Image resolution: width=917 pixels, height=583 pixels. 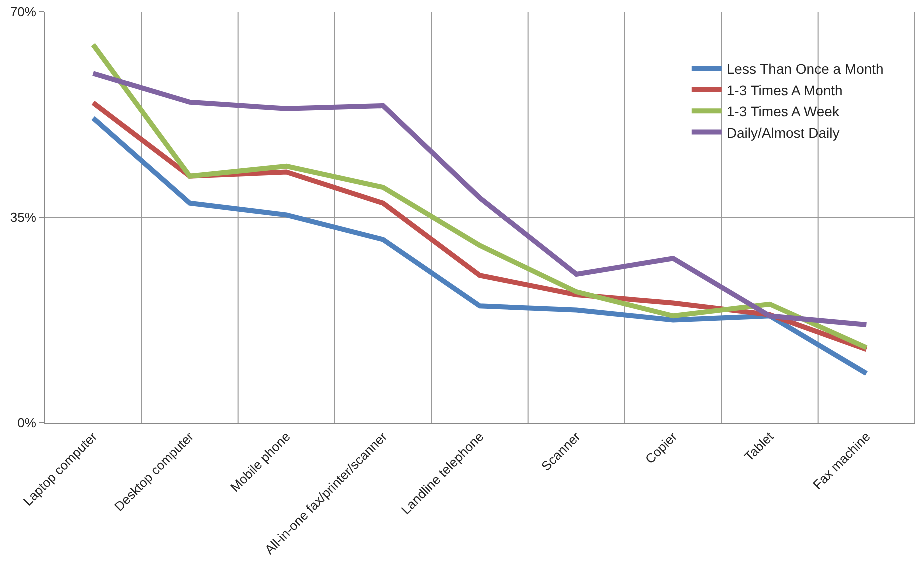 What do you see at coordinates (783, 132) in the screenshot?
I see `legend-label: Daily/Almost Daily` at bounding box center [783, 132].